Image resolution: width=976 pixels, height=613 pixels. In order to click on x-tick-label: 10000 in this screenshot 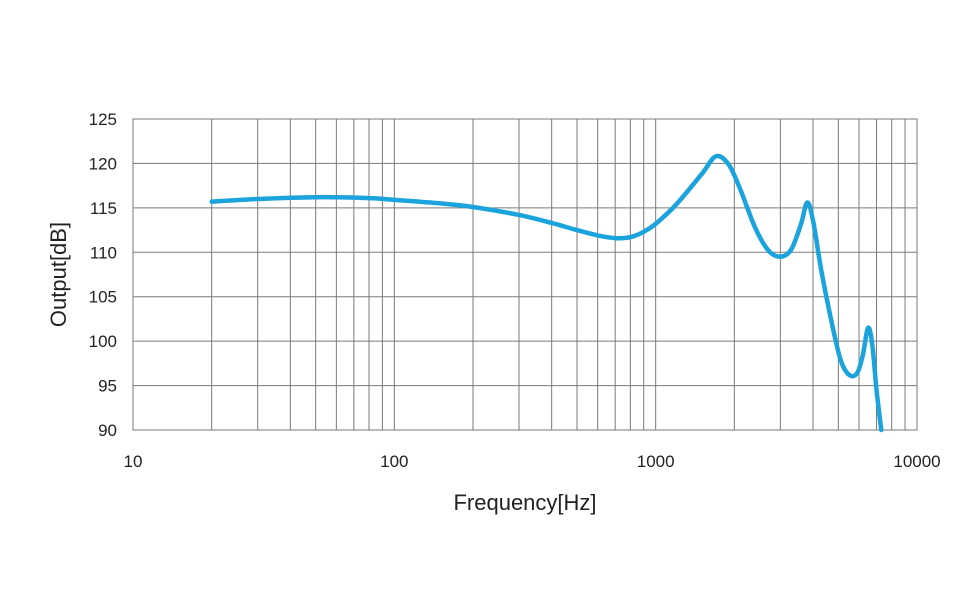, I will do `click(916, 461)`.